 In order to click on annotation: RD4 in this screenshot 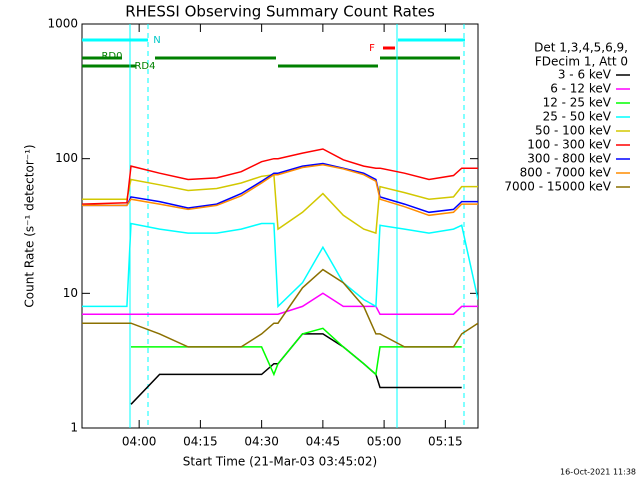, I will do `click(144, 66)`.